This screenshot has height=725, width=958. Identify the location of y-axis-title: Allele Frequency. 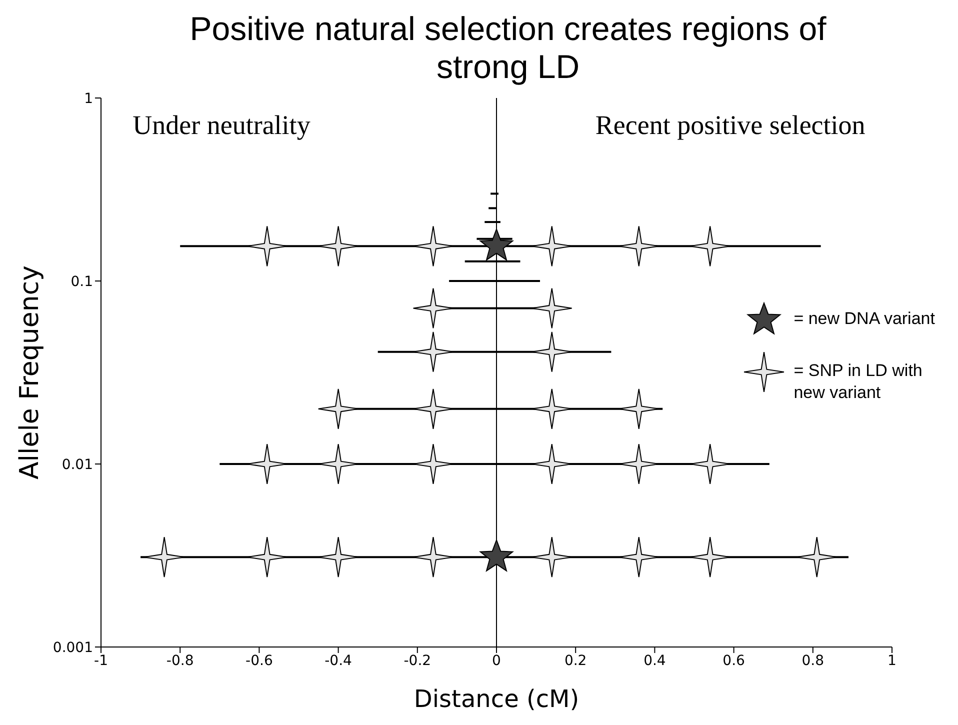
(30, 372).